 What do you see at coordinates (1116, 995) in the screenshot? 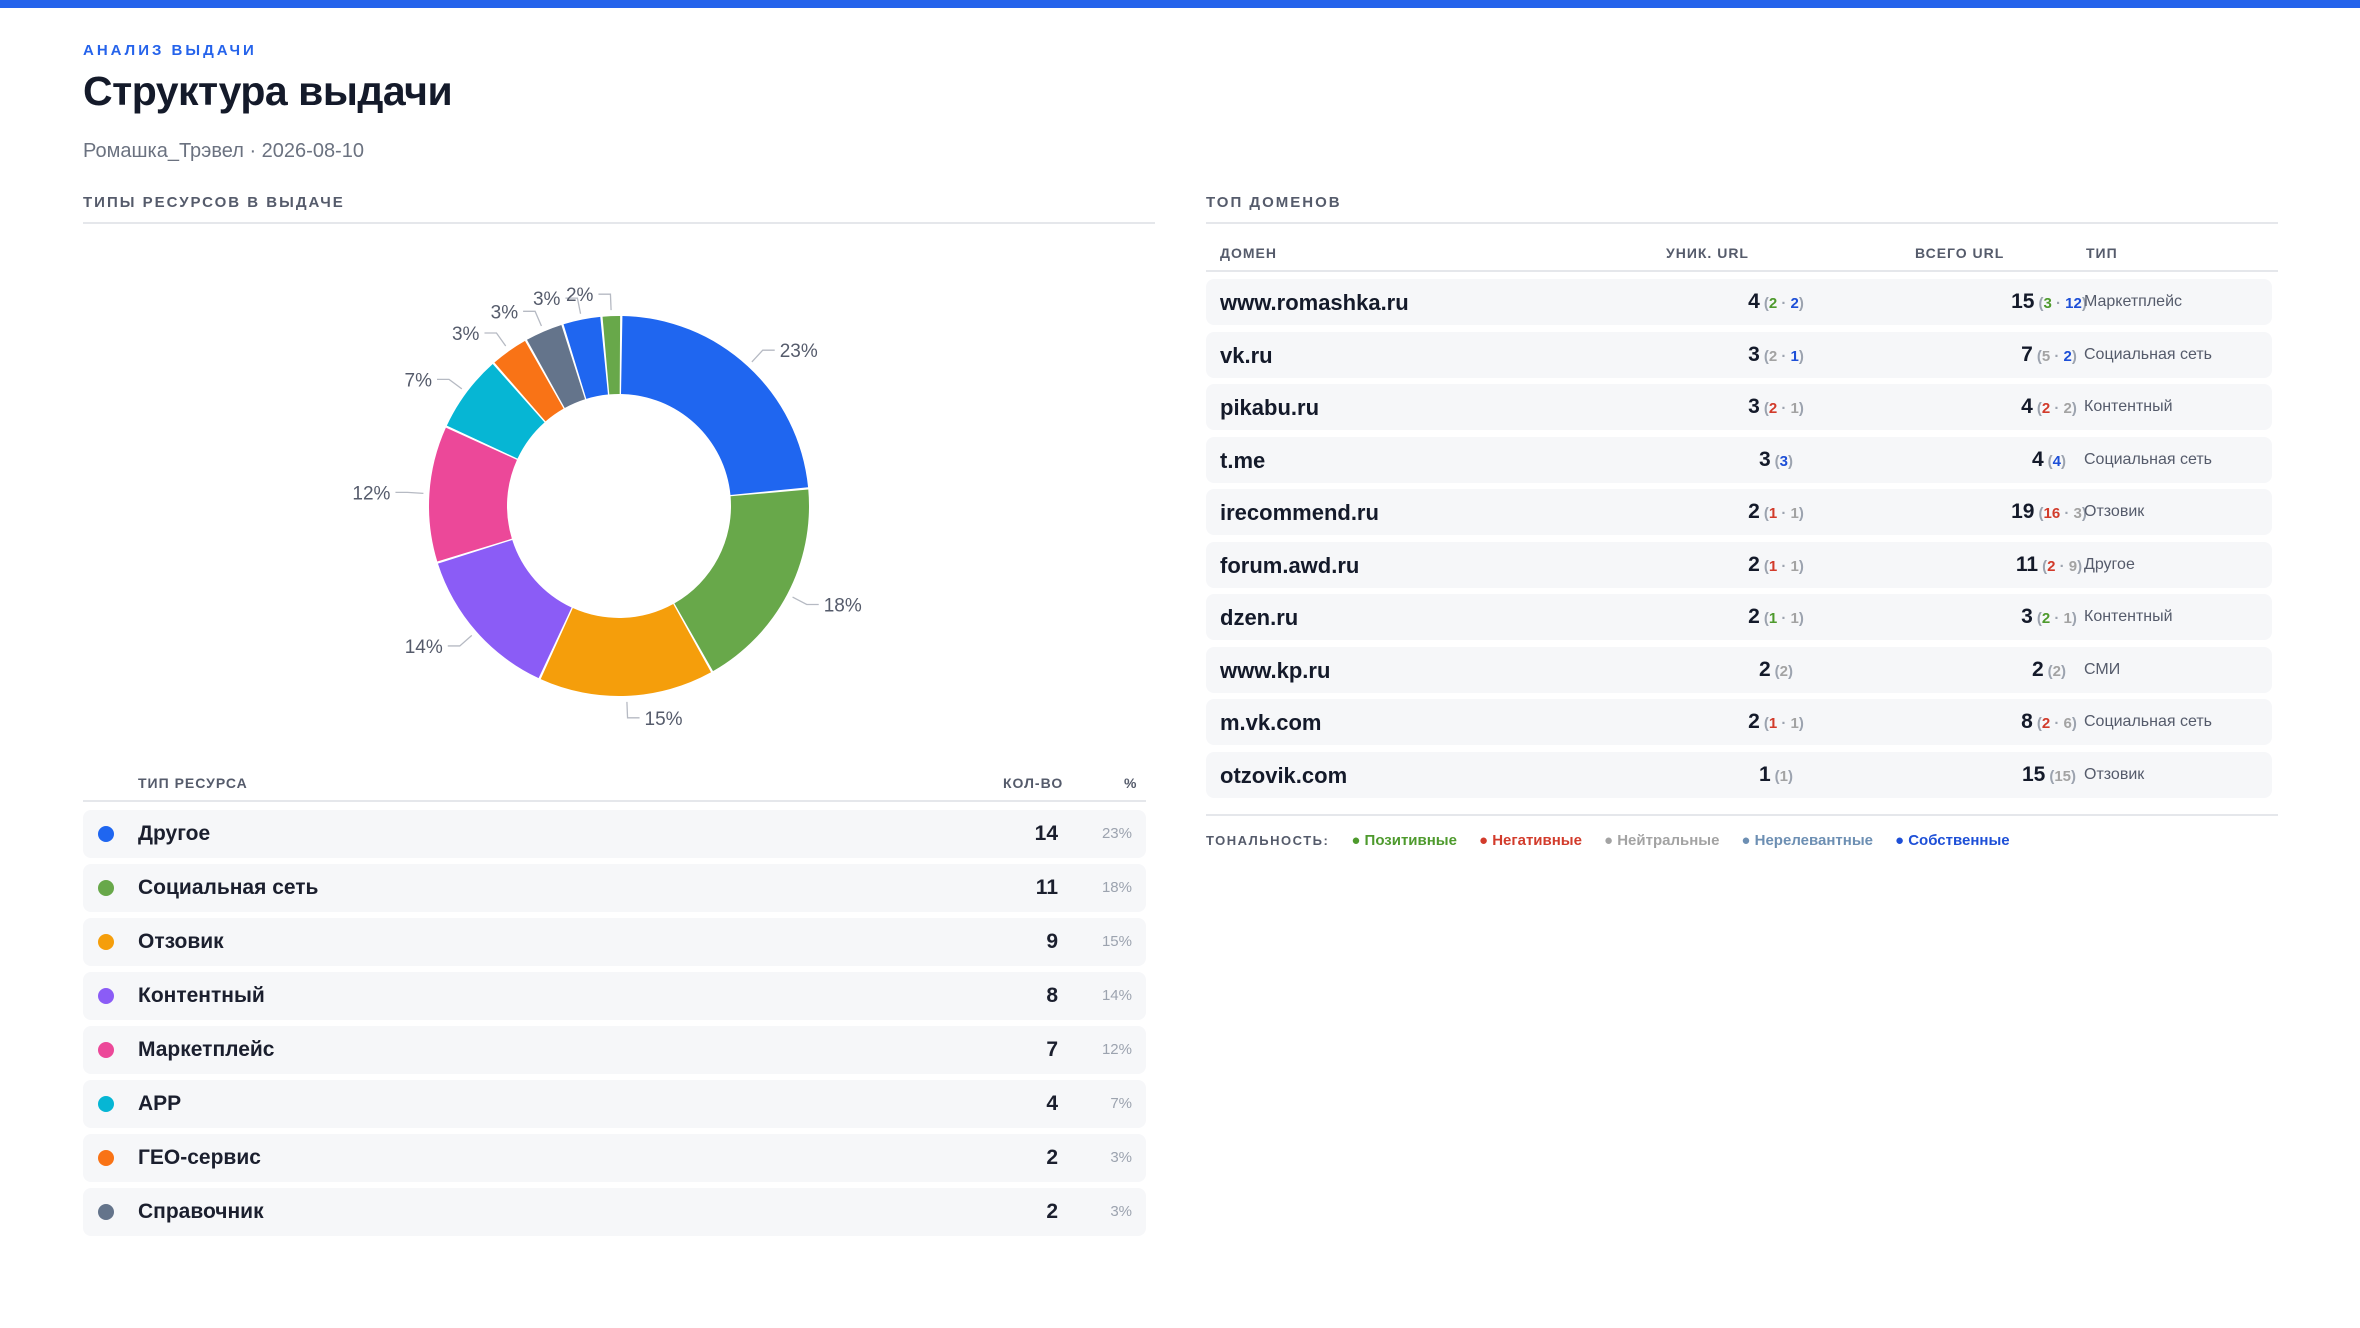
I see `resource-type-percent: 14%` at bounding box center [1116, 995].